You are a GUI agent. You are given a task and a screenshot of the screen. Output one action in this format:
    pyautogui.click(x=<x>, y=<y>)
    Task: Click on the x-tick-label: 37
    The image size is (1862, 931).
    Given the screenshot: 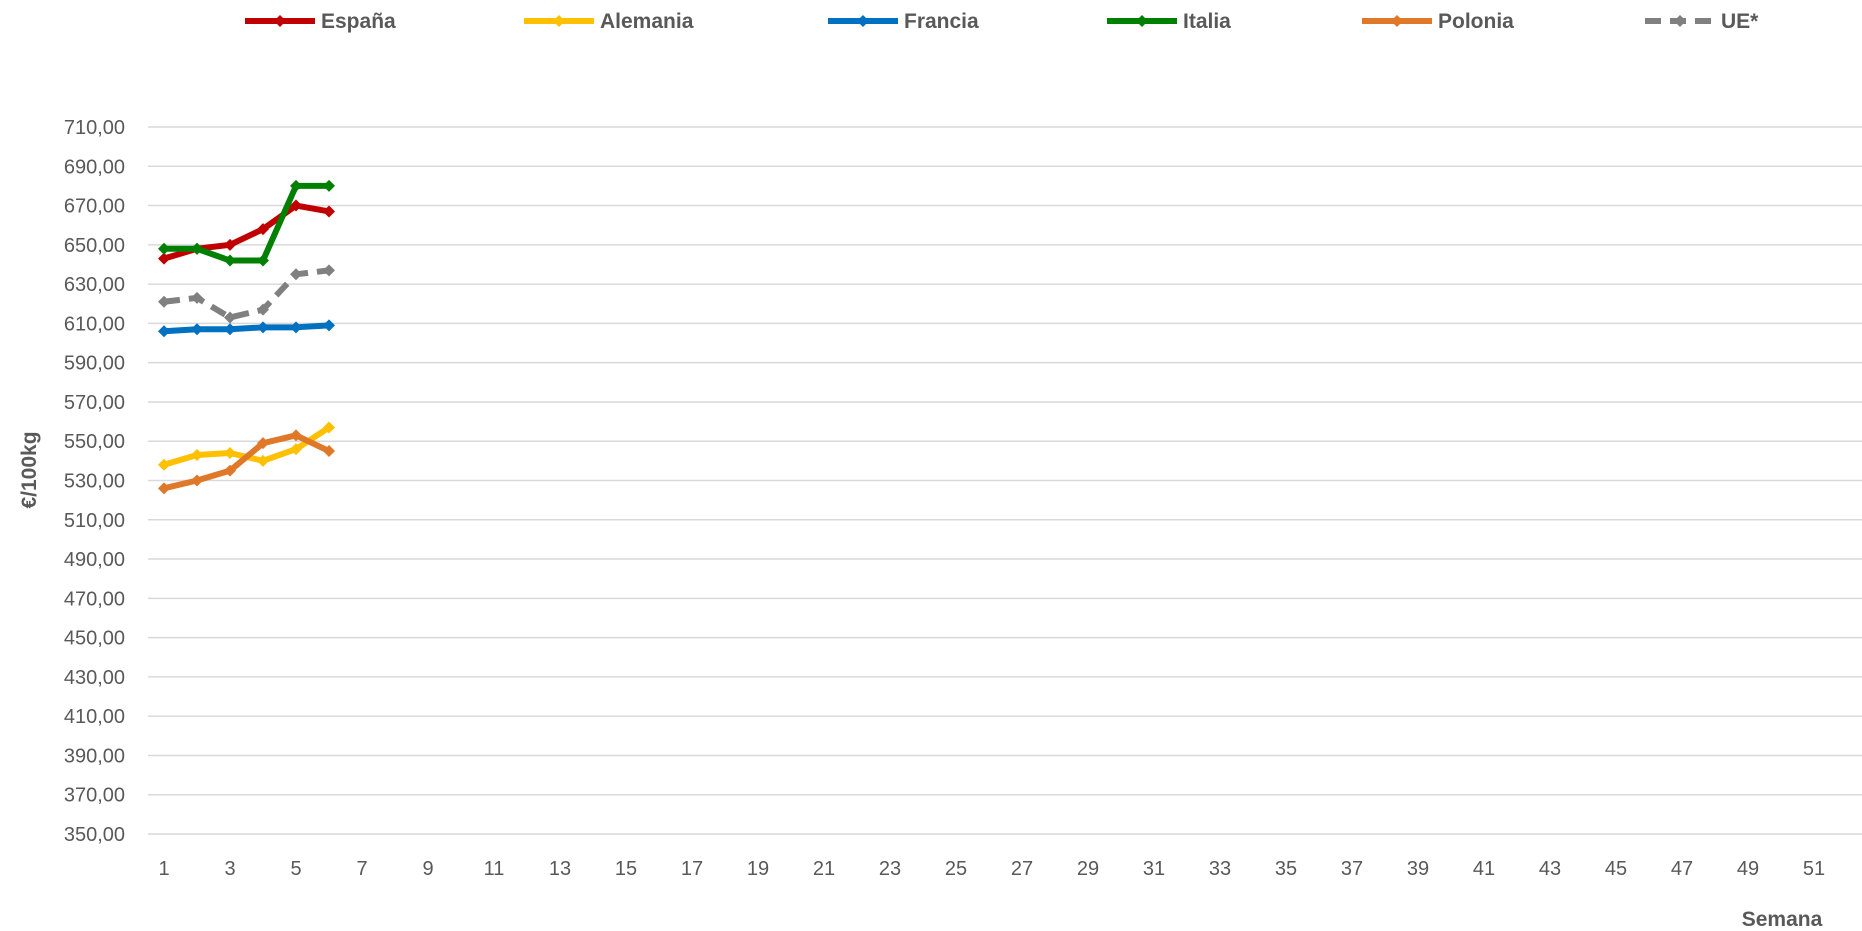 What is the action you would take?
    pyautogui.click(x=1352, y=869)
    